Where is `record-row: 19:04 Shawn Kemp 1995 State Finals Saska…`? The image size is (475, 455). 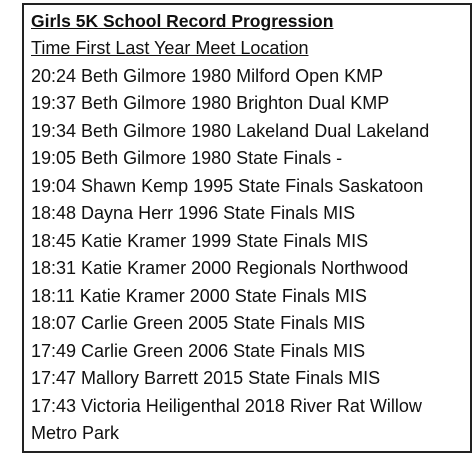 record-row: 19:04 Shawn Kemp 1995 State Finals Saska… is located at coordinates (227, 185).